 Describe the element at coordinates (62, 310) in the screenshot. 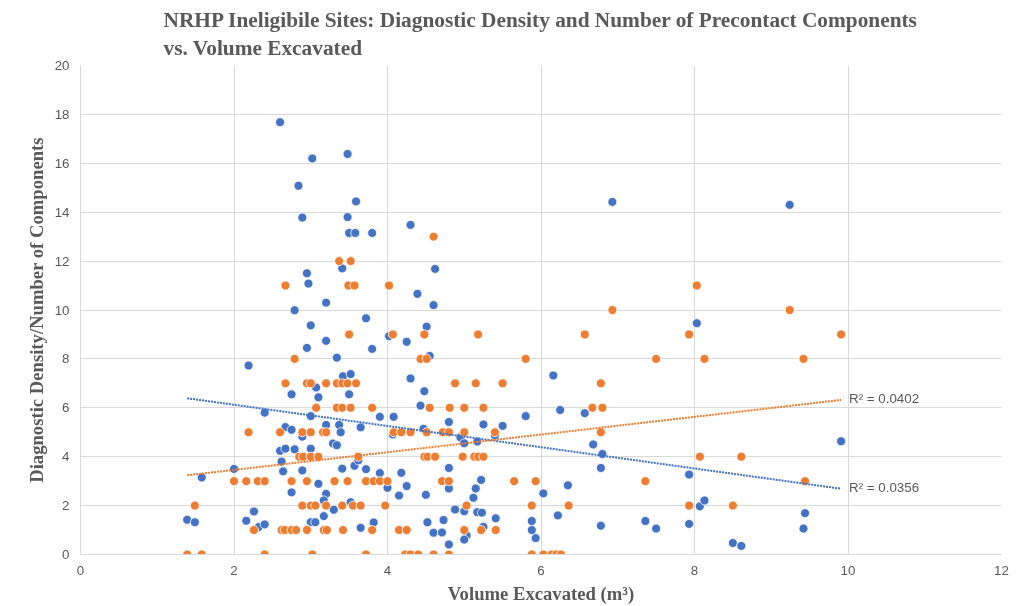

I see `y-tick-label: 10` at that location.